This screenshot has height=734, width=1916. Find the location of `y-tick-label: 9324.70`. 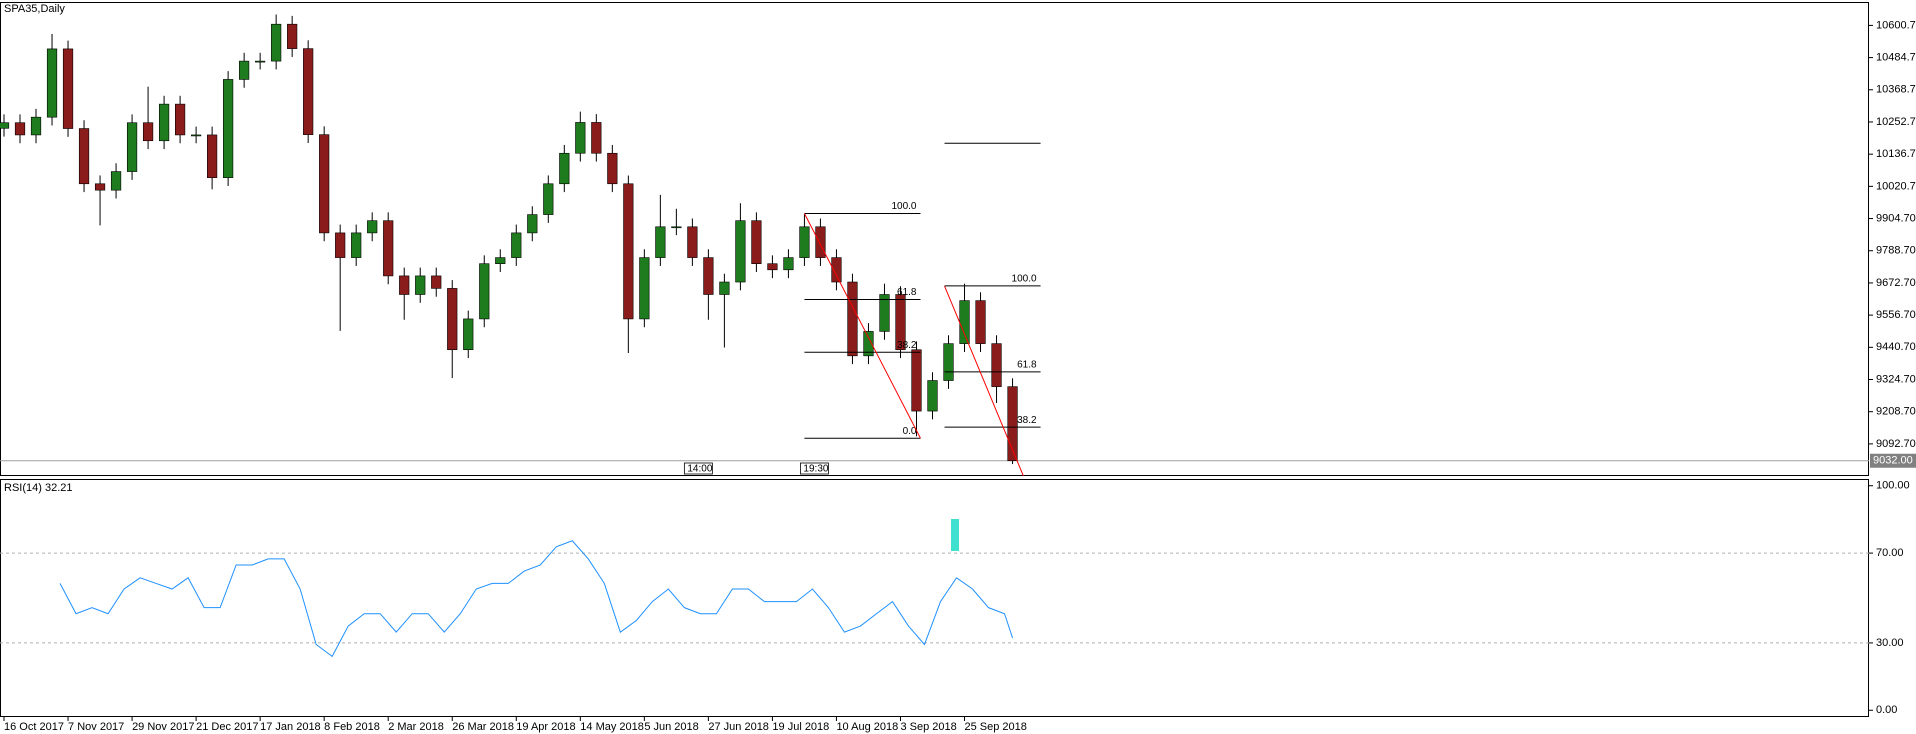

y-tick-label: 9324.70 is located at coordinates (1896, 379).